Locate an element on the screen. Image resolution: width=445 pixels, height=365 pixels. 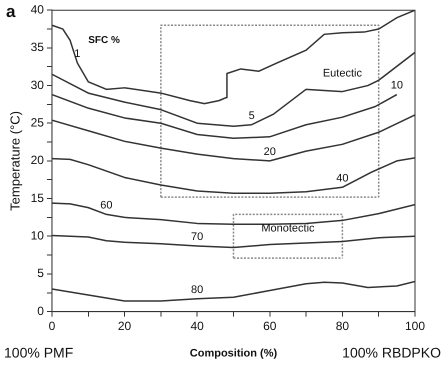
text: 100% PMF is located at coordinates (39, 352).